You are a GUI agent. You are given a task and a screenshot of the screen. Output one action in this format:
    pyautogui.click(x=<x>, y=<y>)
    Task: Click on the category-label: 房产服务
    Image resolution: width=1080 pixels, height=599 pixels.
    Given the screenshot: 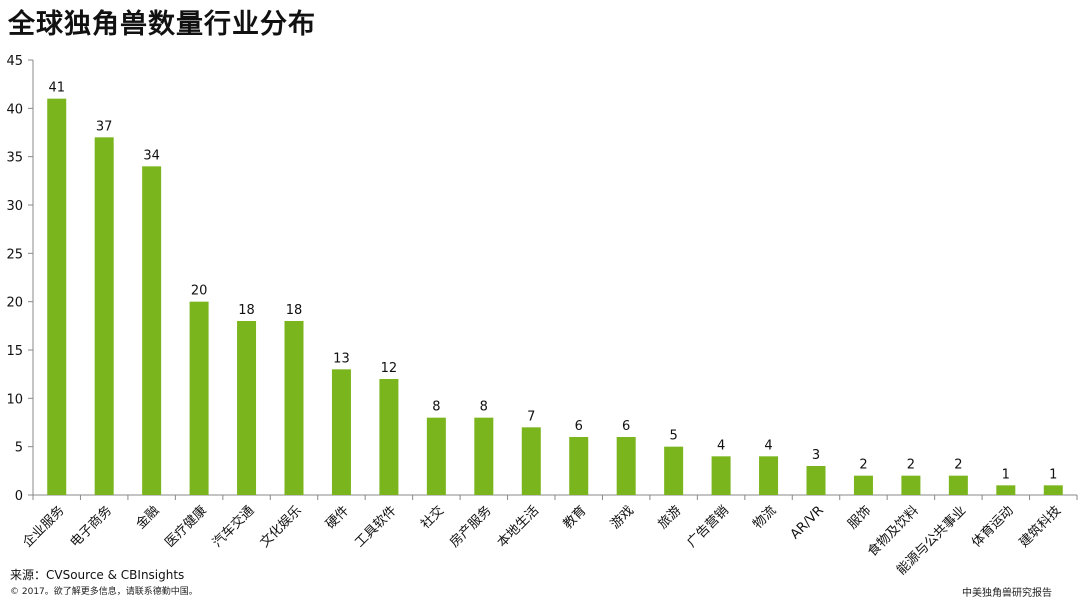 What is the action you would take?
    pyautogui.click(x=471, y=527)
    